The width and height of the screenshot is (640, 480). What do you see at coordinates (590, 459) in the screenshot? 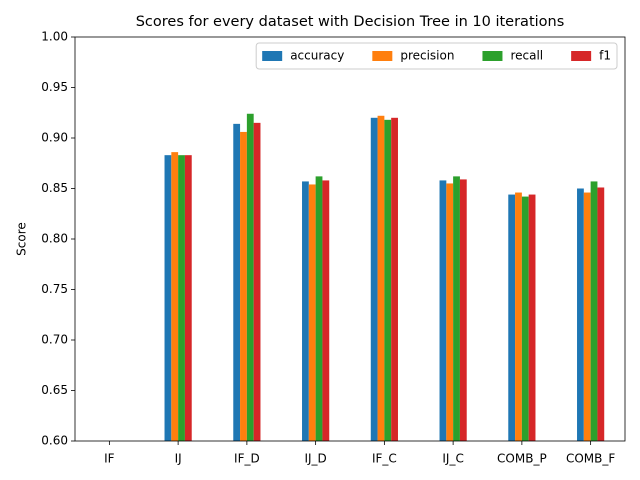
I see `x-tick-label: COMB_F` at bounding box center [590, 459].